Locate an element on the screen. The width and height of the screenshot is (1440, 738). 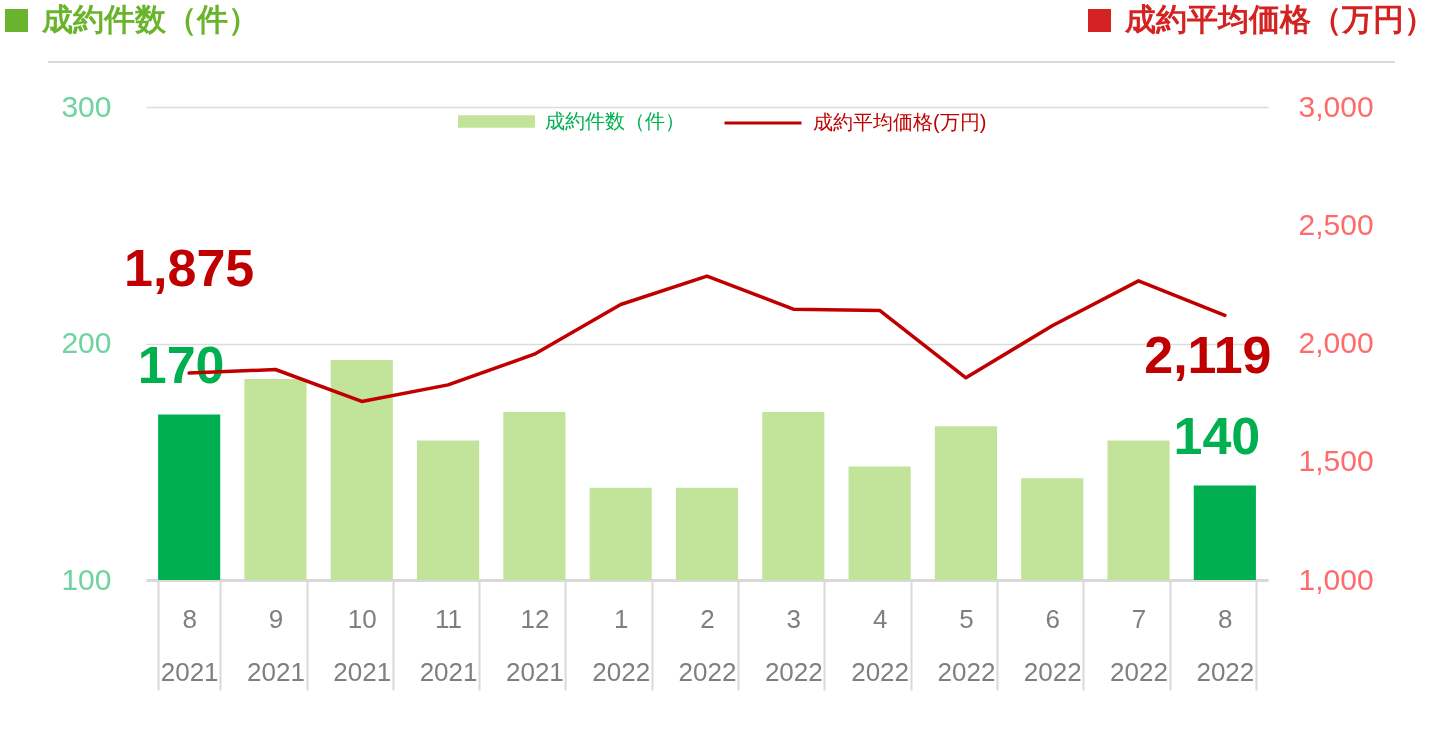
data-label: 1,875 is located at coordinates (189, 268).